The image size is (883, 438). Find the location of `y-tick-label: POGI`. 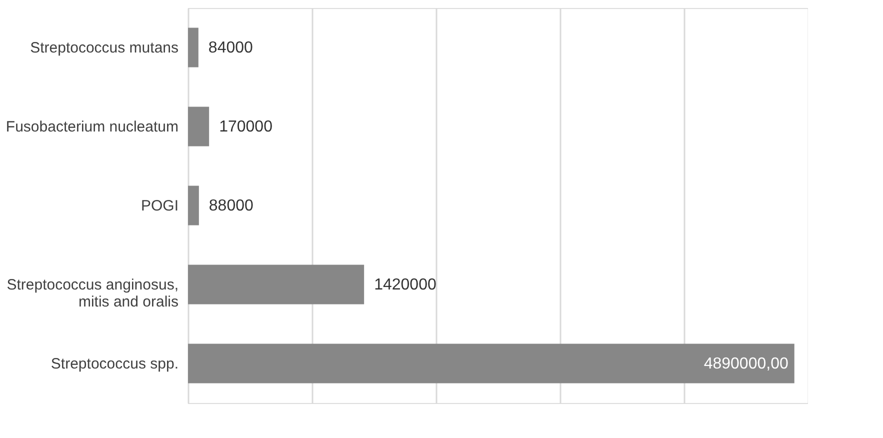

y-tick-label: POGI is located at coordinates (159, 206).